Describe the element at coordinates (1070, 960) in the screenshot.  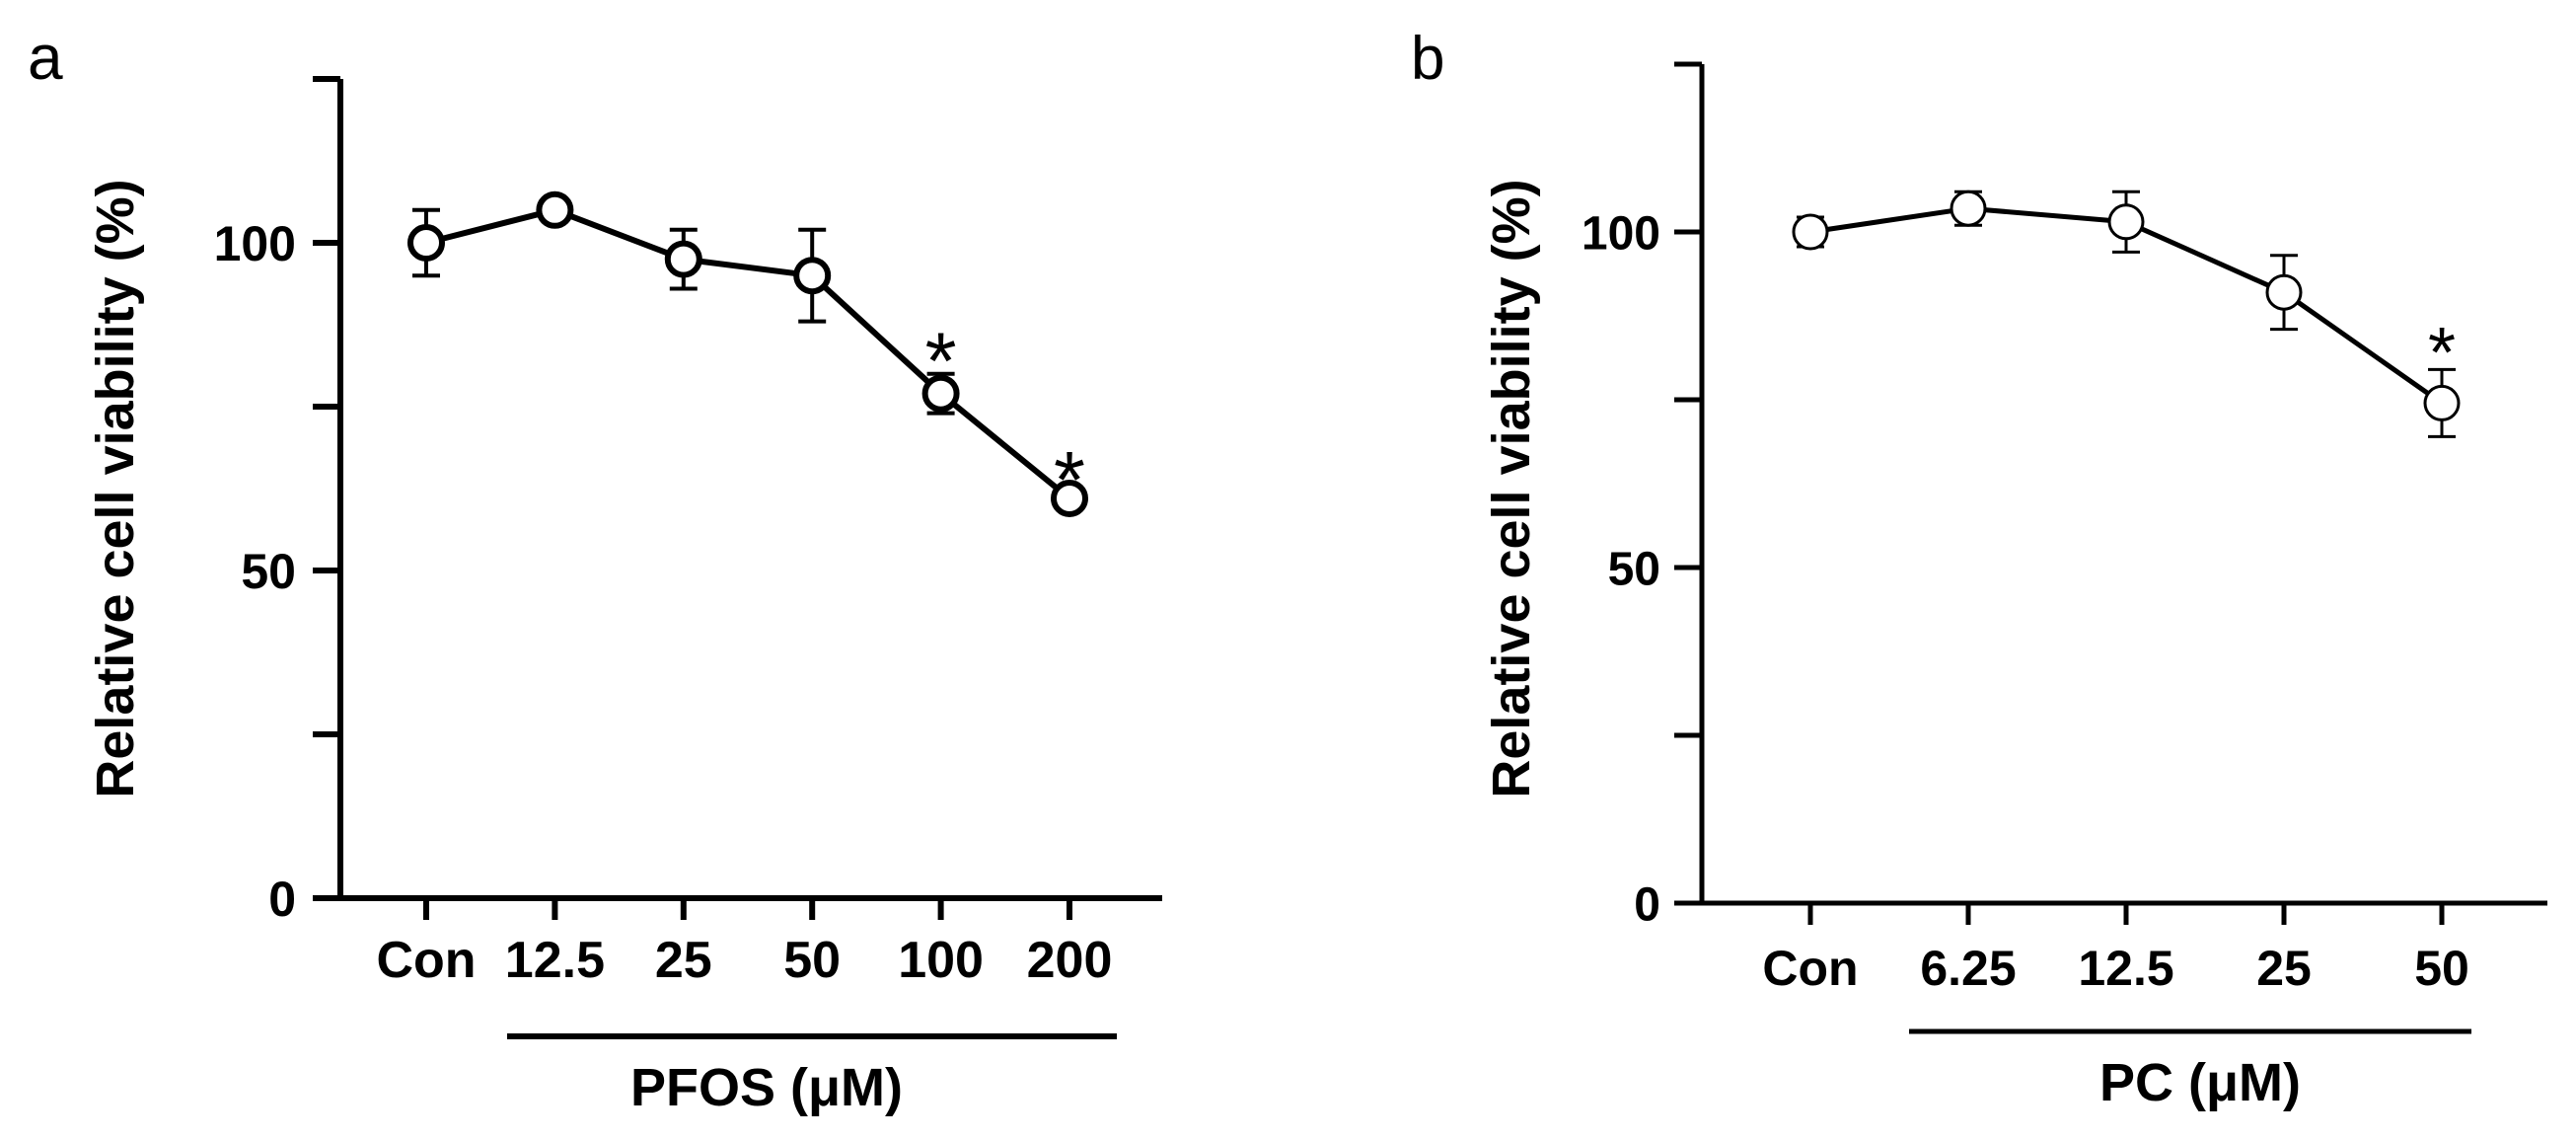
I see `x-tick-label: 200` at that location.